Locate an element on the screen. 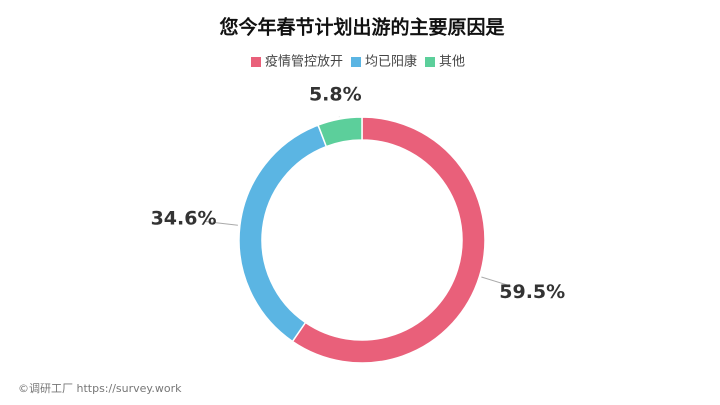 The height and width of the screenshot is (405, 720). chart-title: 您今年春节计划出游的主要原因是 is located at coordinates (361, 27).